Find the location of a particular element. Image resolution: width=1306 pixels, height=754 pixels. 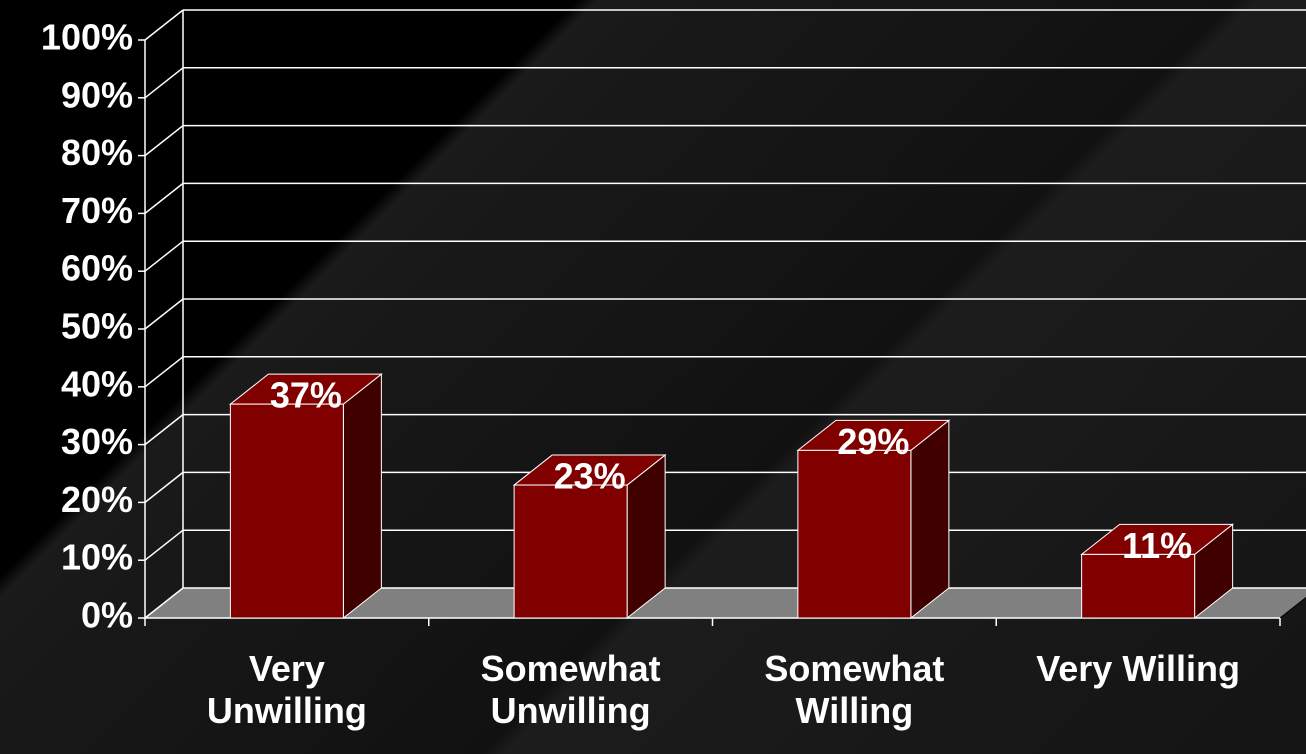

y-tick-label: 0% is located at coordinates (107, 615).